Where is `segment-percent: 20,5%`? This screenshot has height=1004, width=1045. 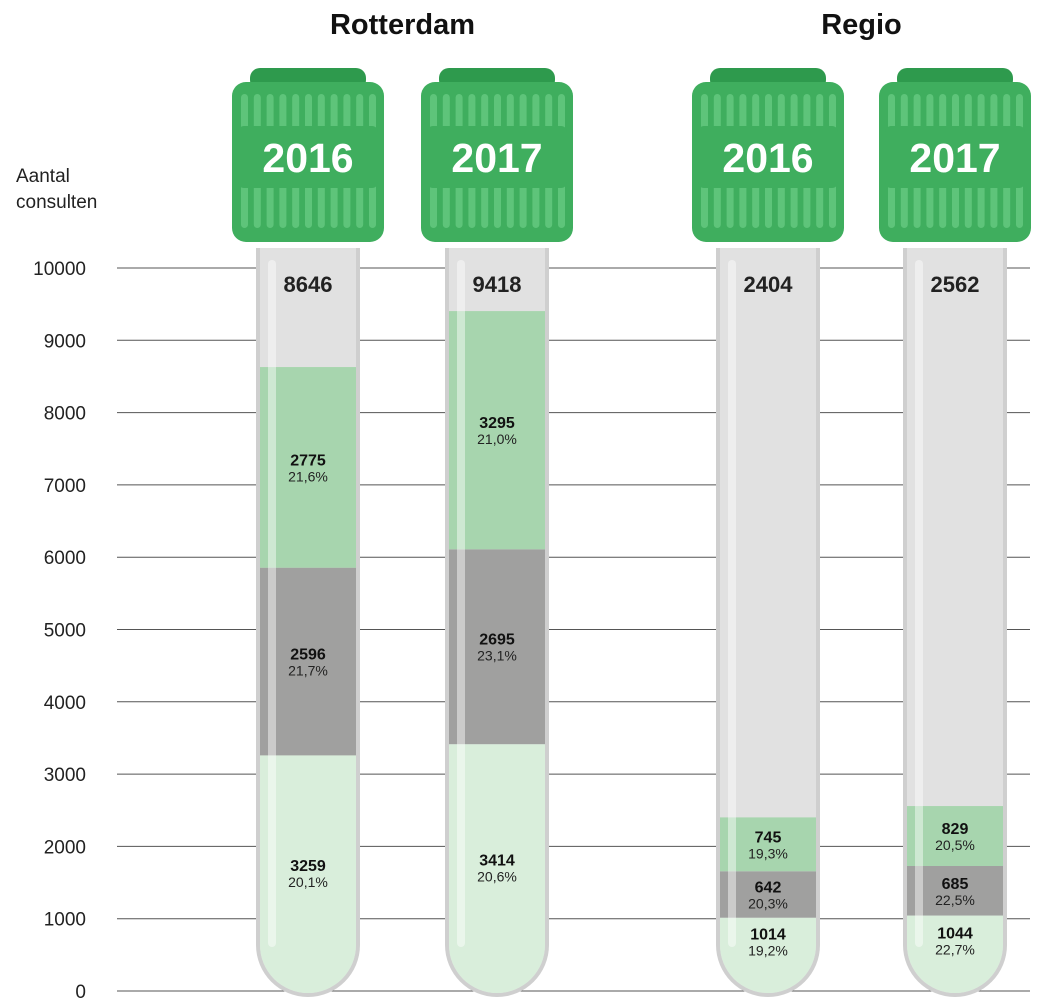 segment-percent: 20,5% is located at coordinates (955, 845).